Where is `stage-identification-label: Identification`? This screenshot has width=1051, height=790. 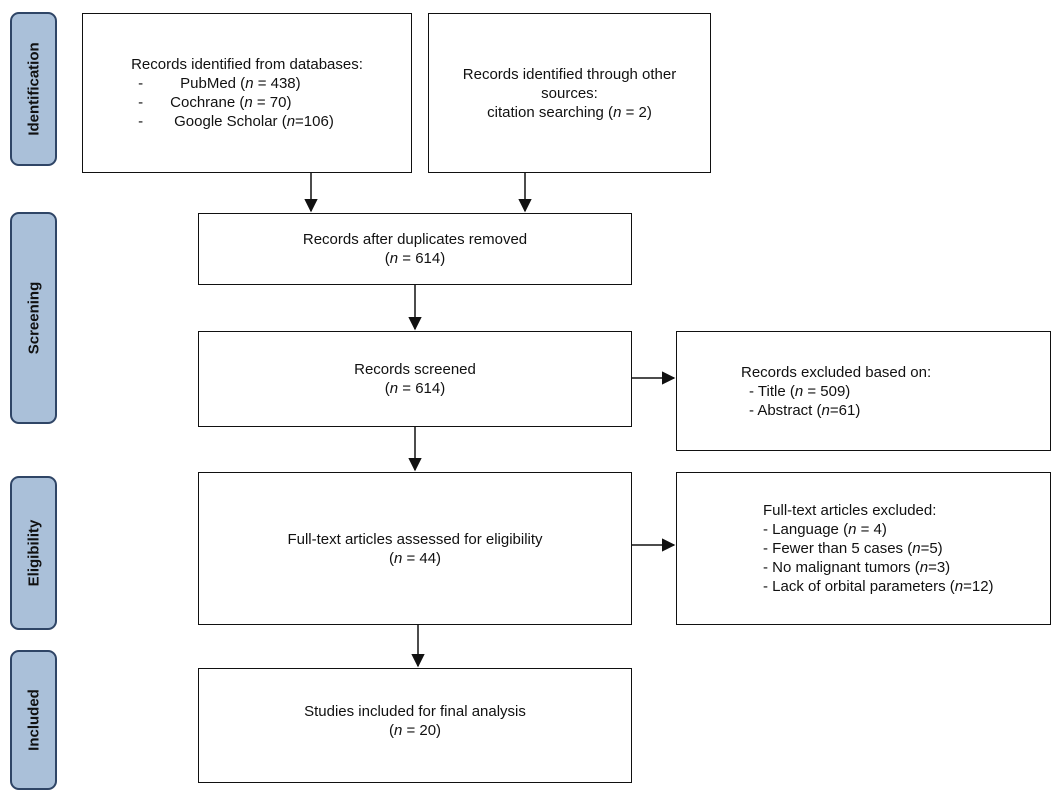
stage-identification-label: Identification is located at coordinates (33, 89).